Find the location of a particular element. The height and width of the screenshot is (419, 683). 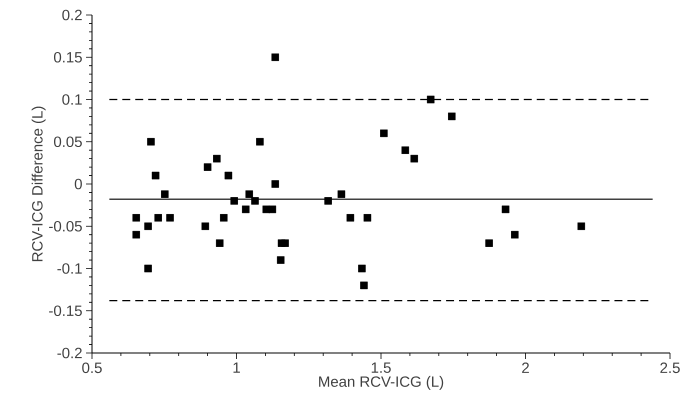

x-tick-label: 1.5 is located at coordinates (381, 367).